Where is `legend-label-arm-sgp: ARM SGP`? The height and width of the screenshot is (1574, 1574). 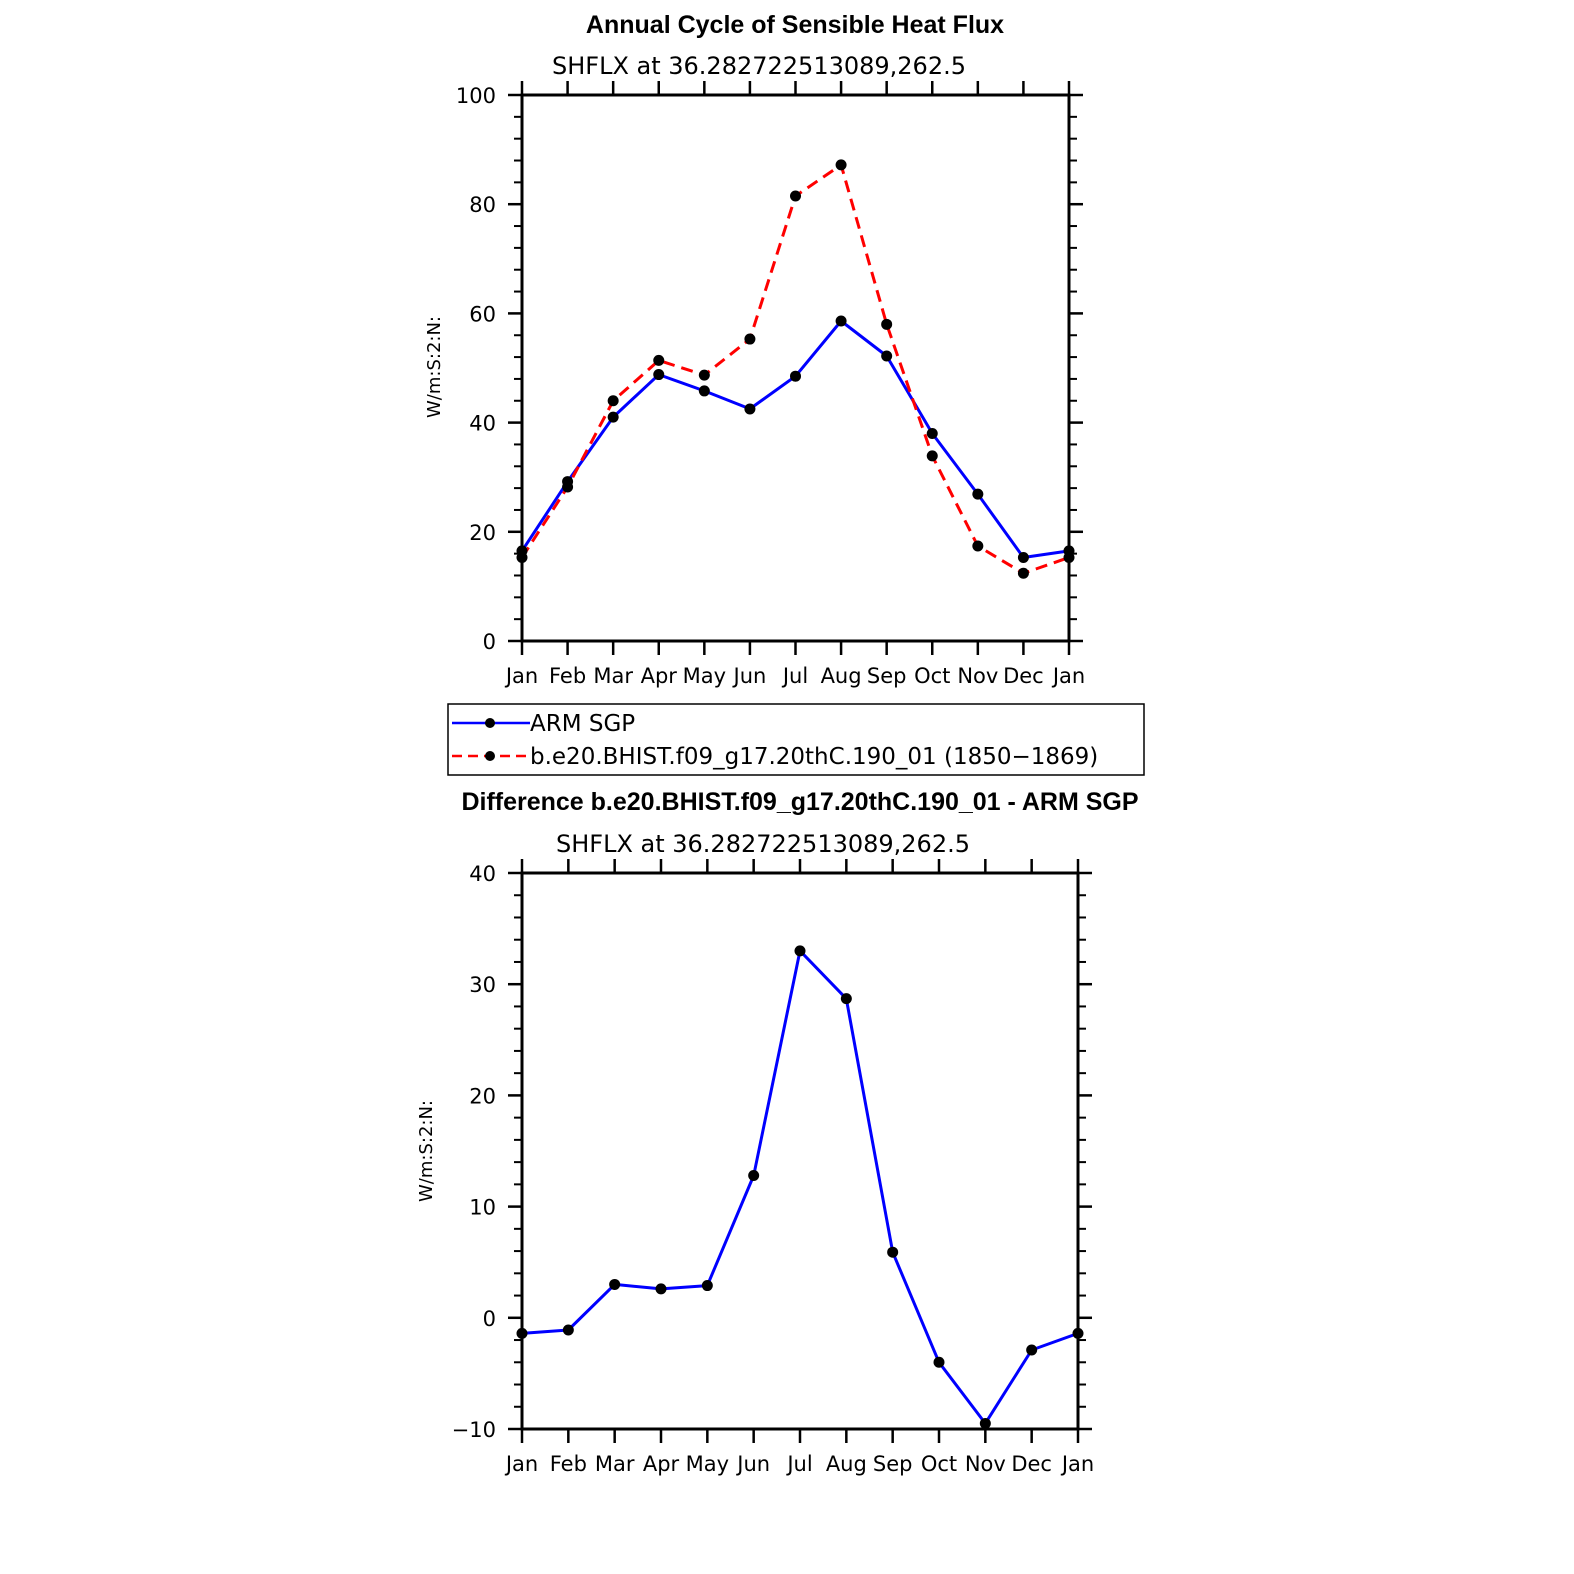
legend-label-arm-sgp: ARM SGP is located at coordinates (582, 724).